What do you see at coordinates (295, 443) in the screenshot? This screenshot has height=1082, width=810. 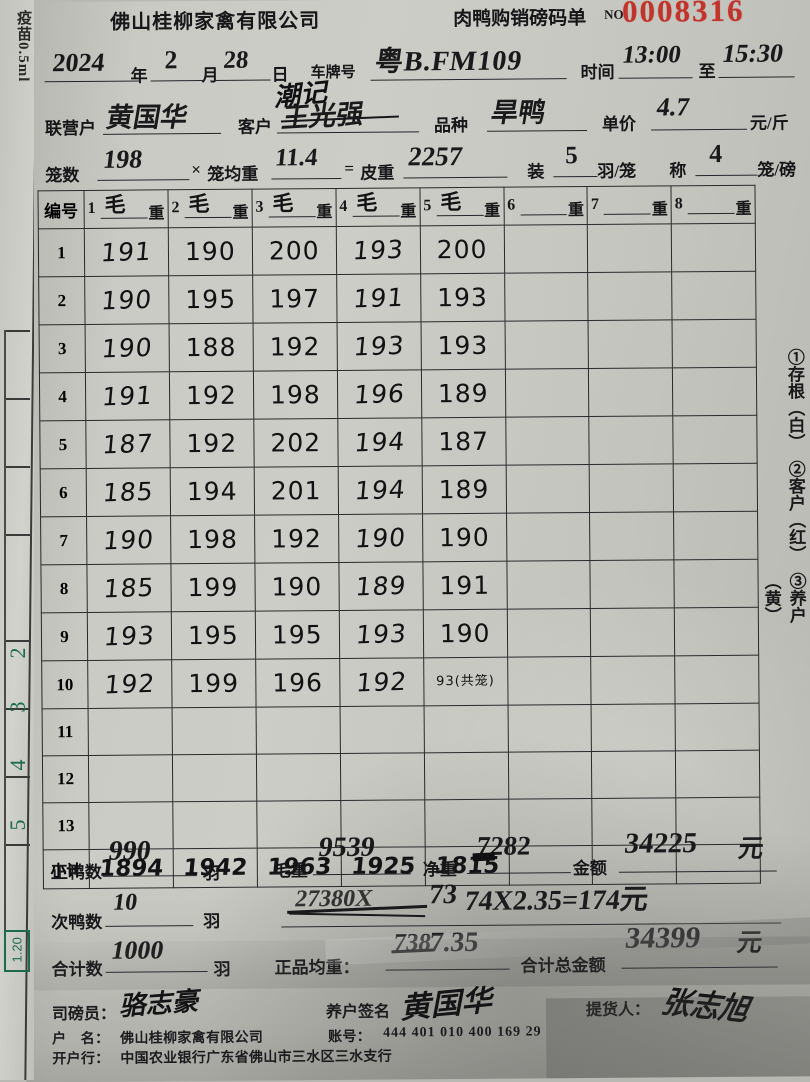 I see `weight-cell: 202` at bounding box center [295, 443].